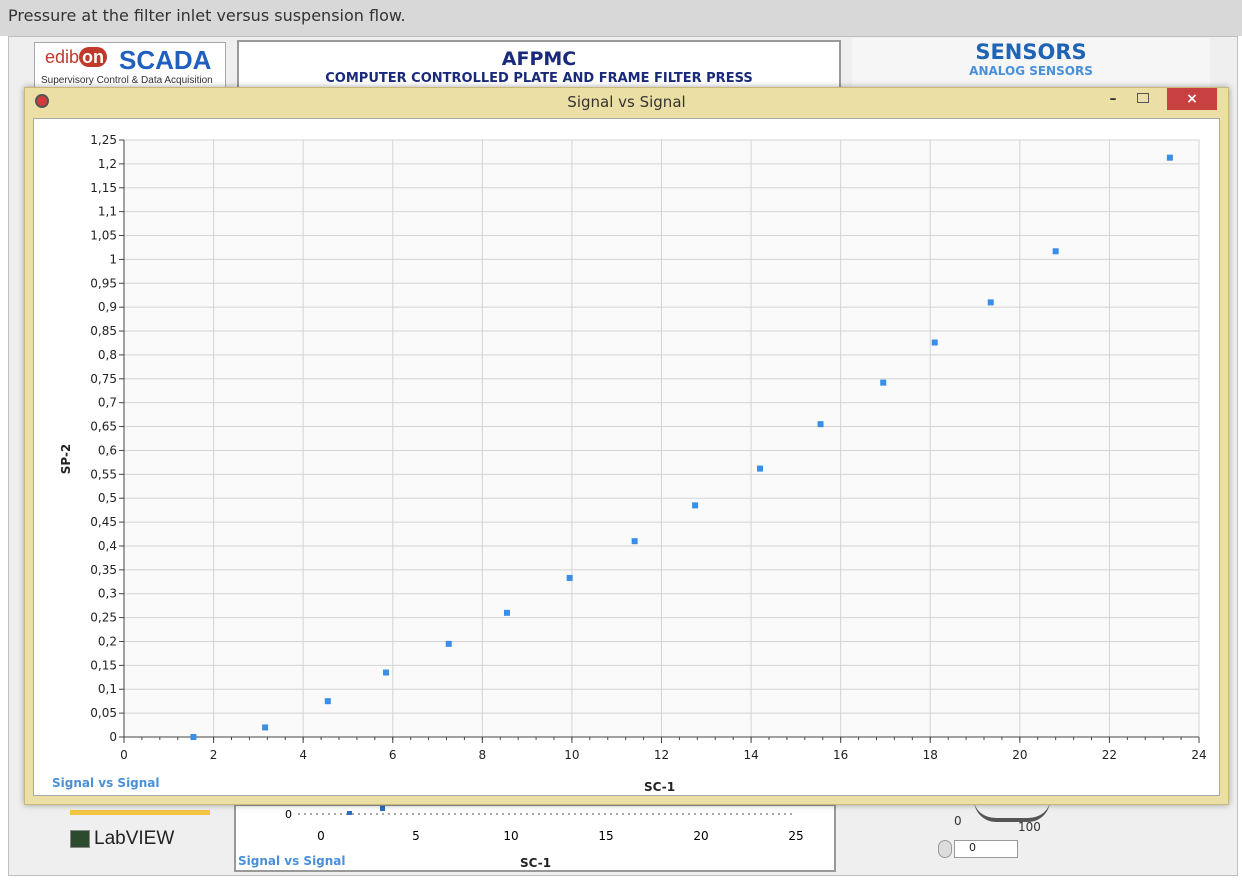 Image resolution: width=1242 pixels, height=882 pixels. What do you see at coordinates (1192, 99) in the screenshot?
I see `close-button: ×` at bounding box center [1192, 99].